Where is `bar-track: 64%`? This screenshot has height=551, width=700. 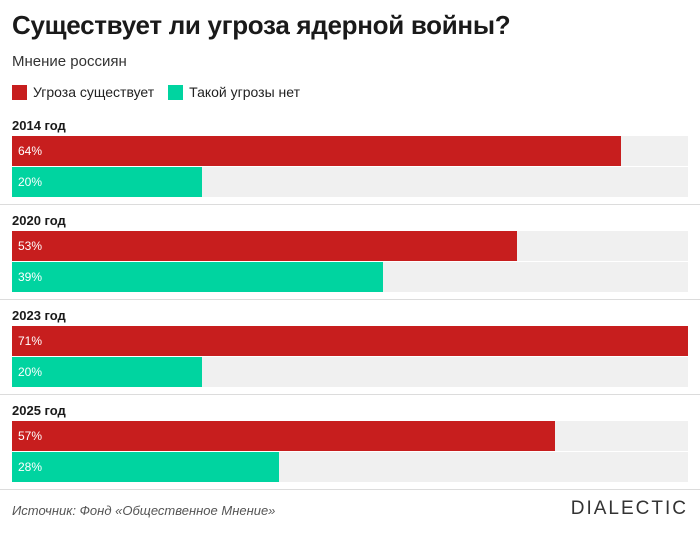
bar-track: 64% is located at coordinates (350, 151).